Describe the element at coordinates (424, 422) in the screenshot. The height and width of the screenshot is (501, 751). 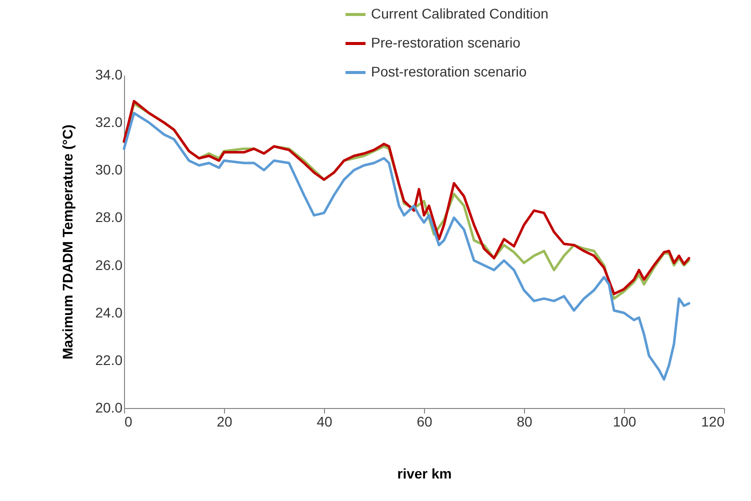
I see `x-tick-label: 60` at that location.